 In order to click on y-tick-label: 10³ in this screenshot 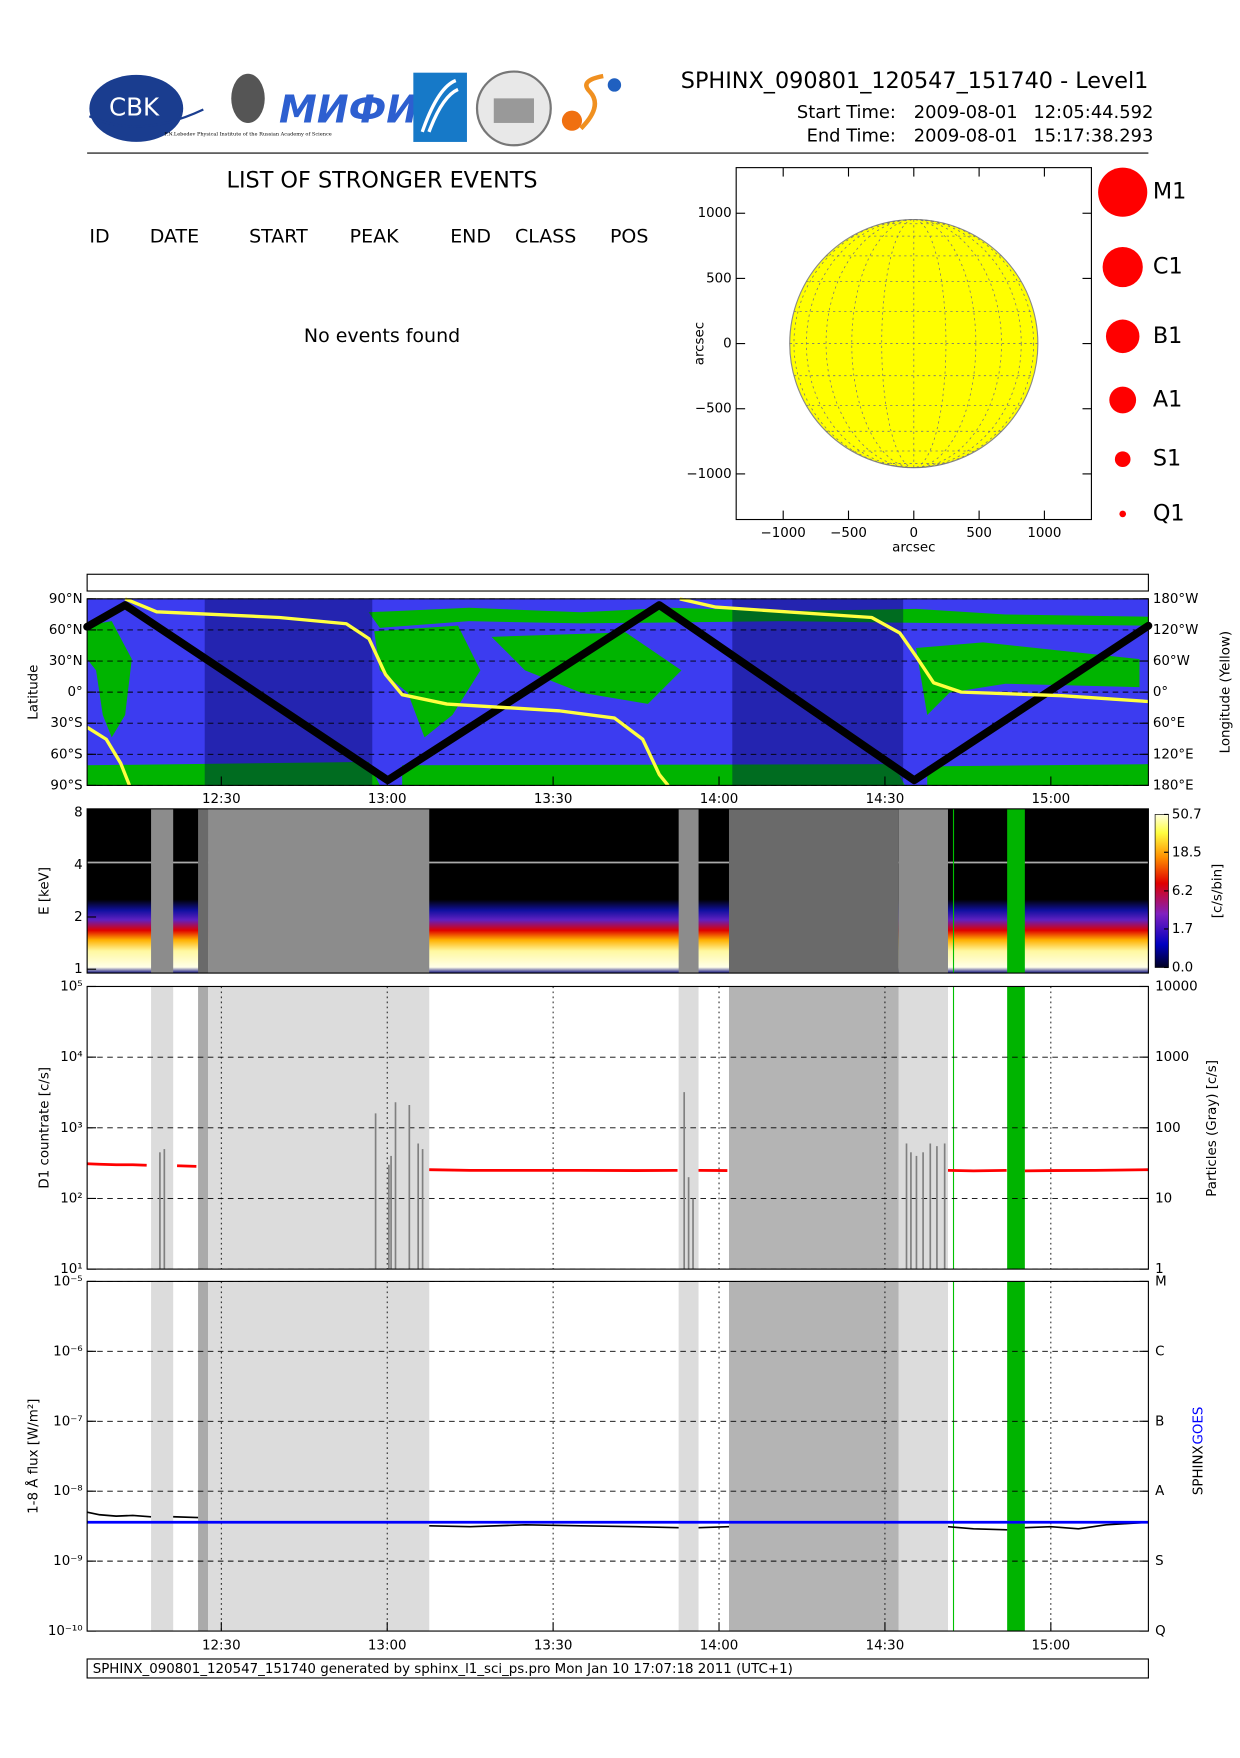, I will do `click(71, 1128)`.